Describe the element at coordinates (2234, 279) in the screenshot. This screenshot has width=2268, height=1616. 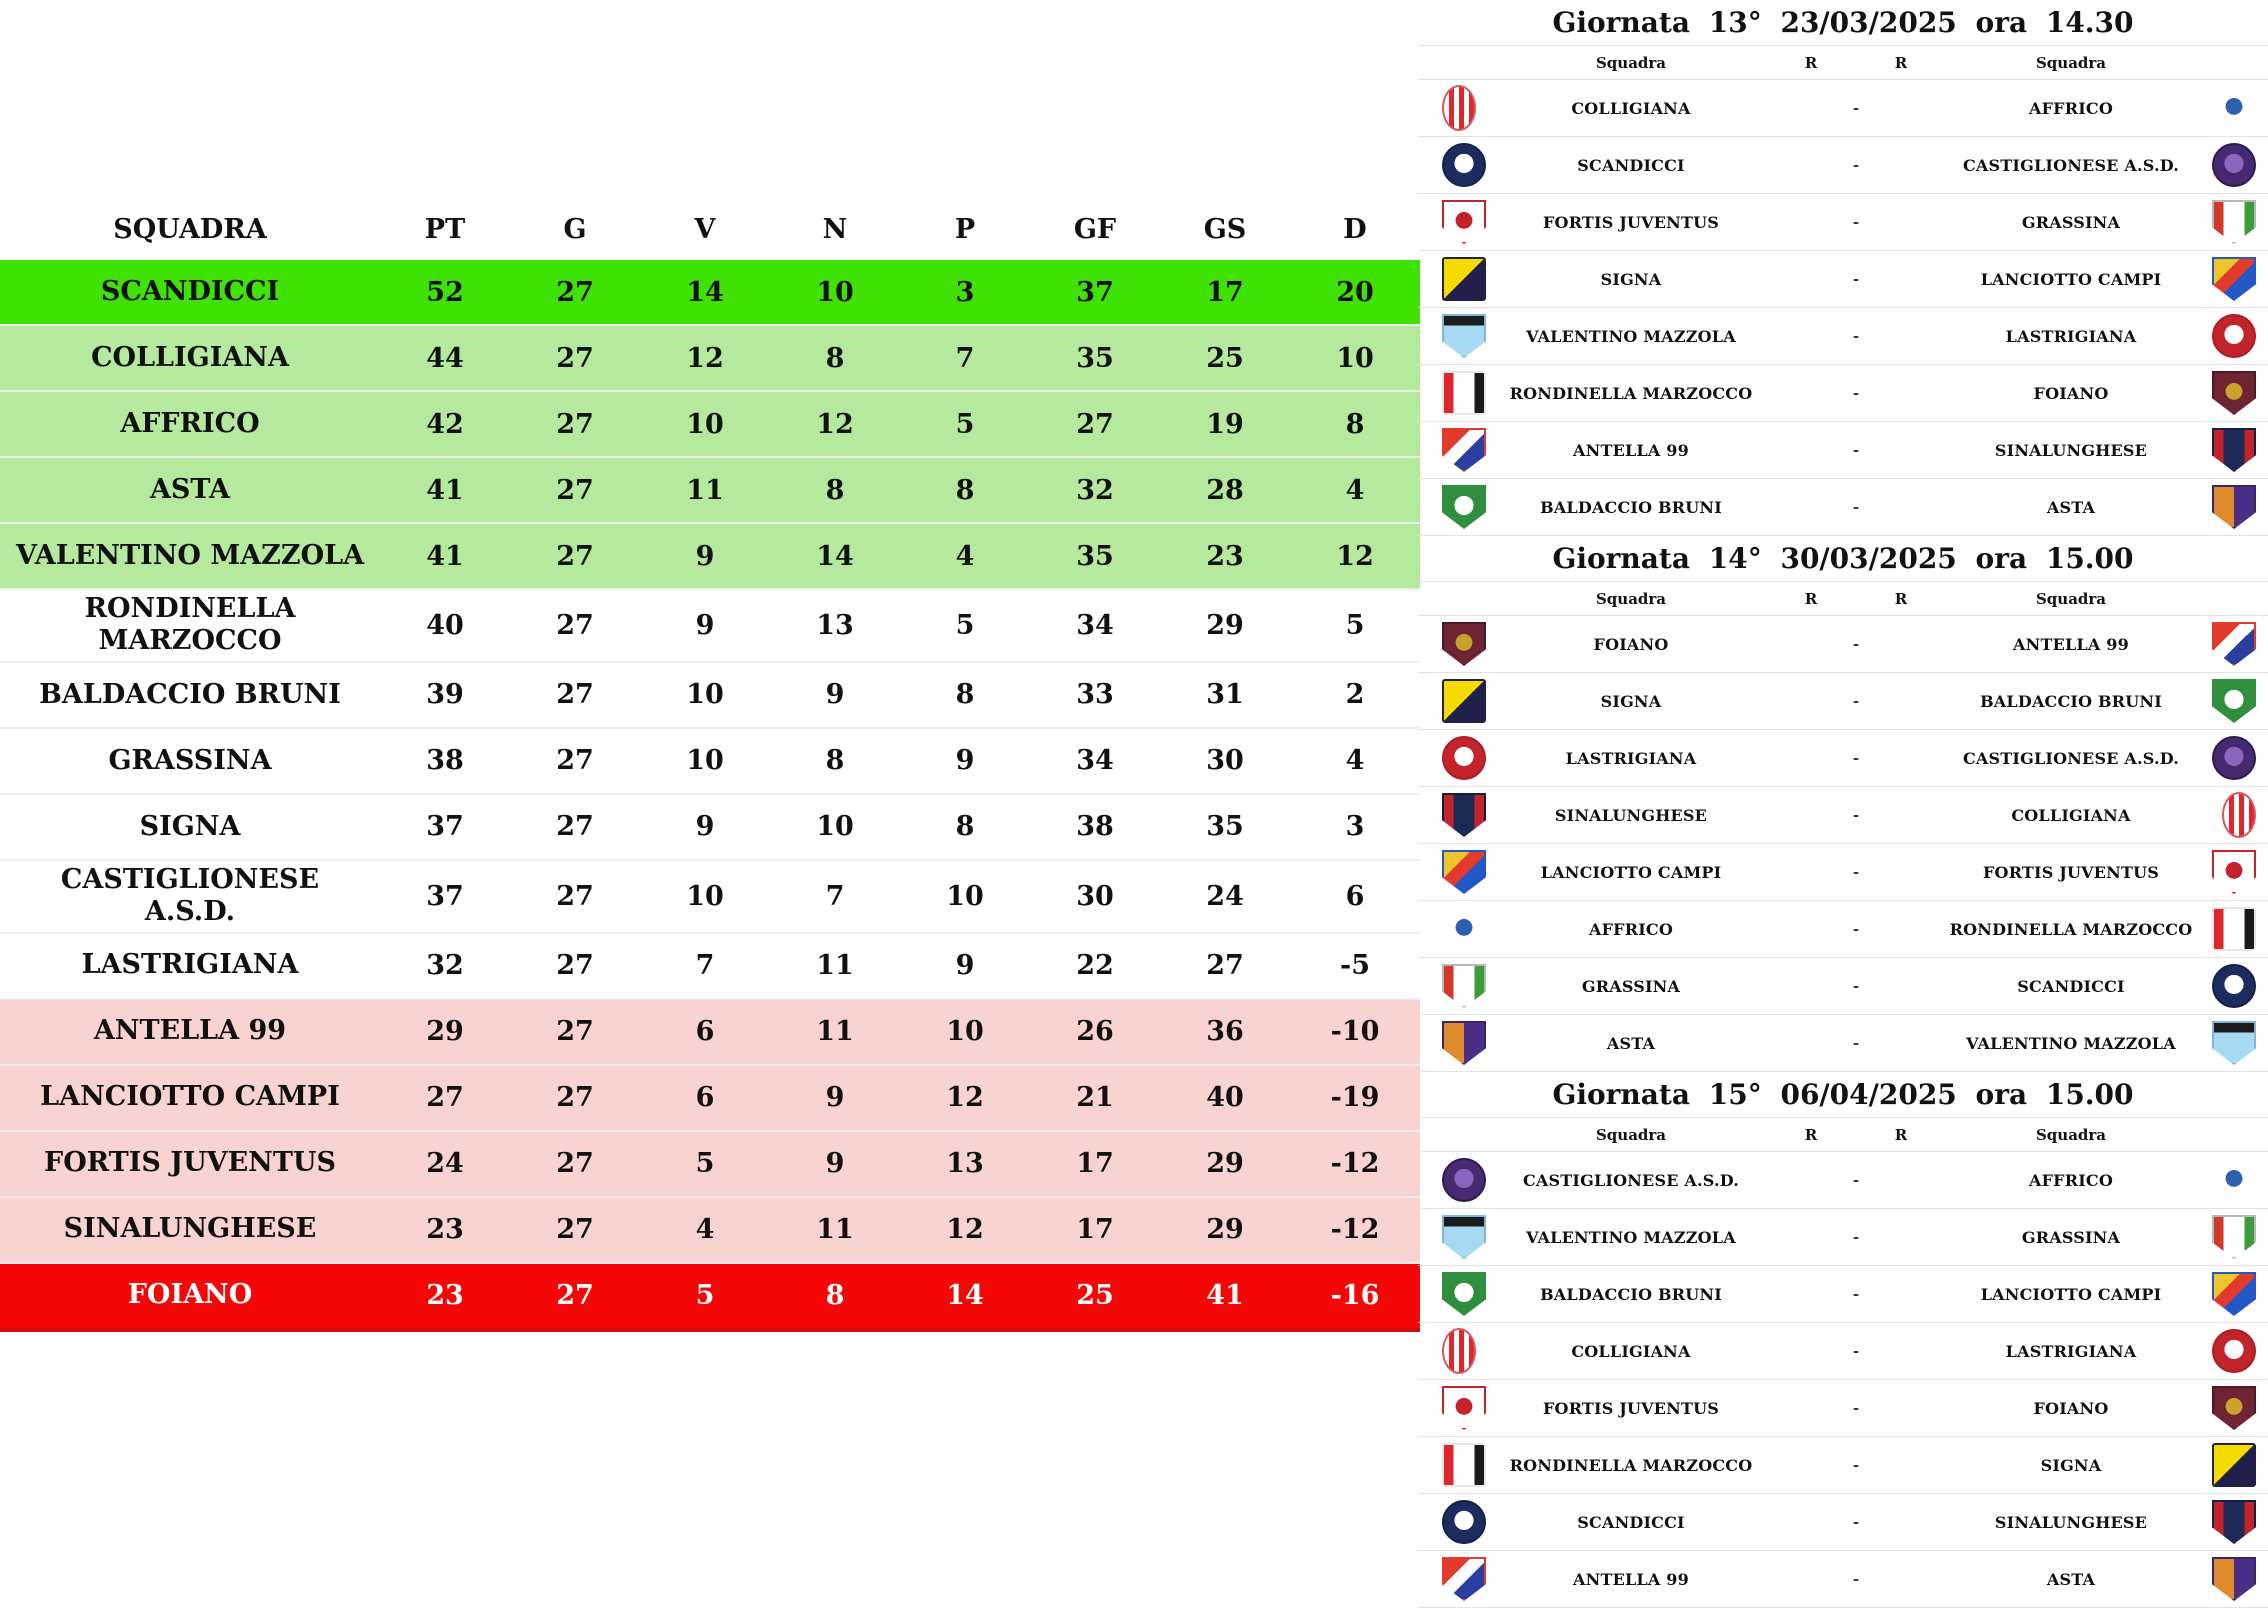
I see `team-logo-lanciotto-campi` at that location.